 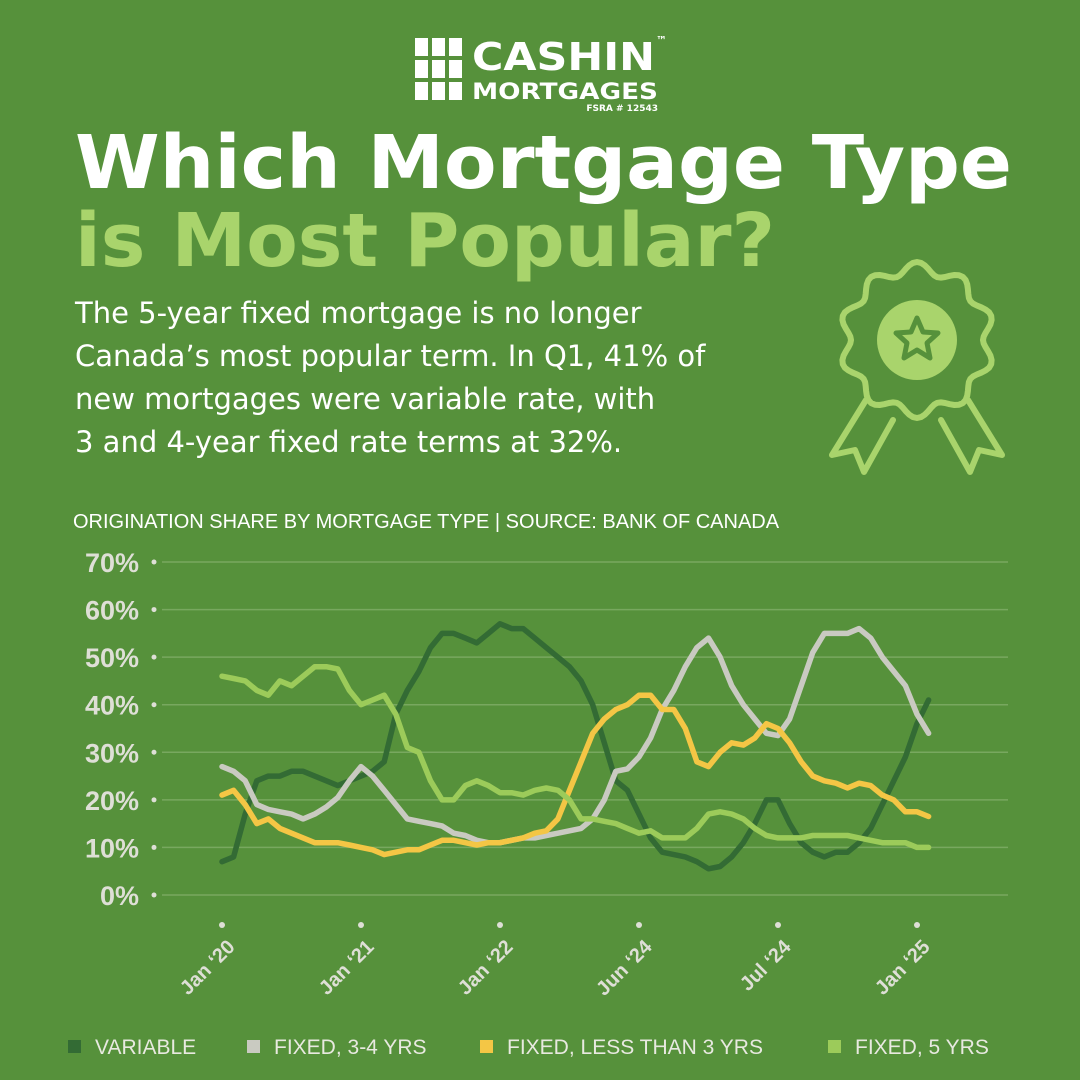 What do you see at coordinates (661, 40) in the screenshot?
I see `logo-trademark: ™` at bounding box center [661, 40].